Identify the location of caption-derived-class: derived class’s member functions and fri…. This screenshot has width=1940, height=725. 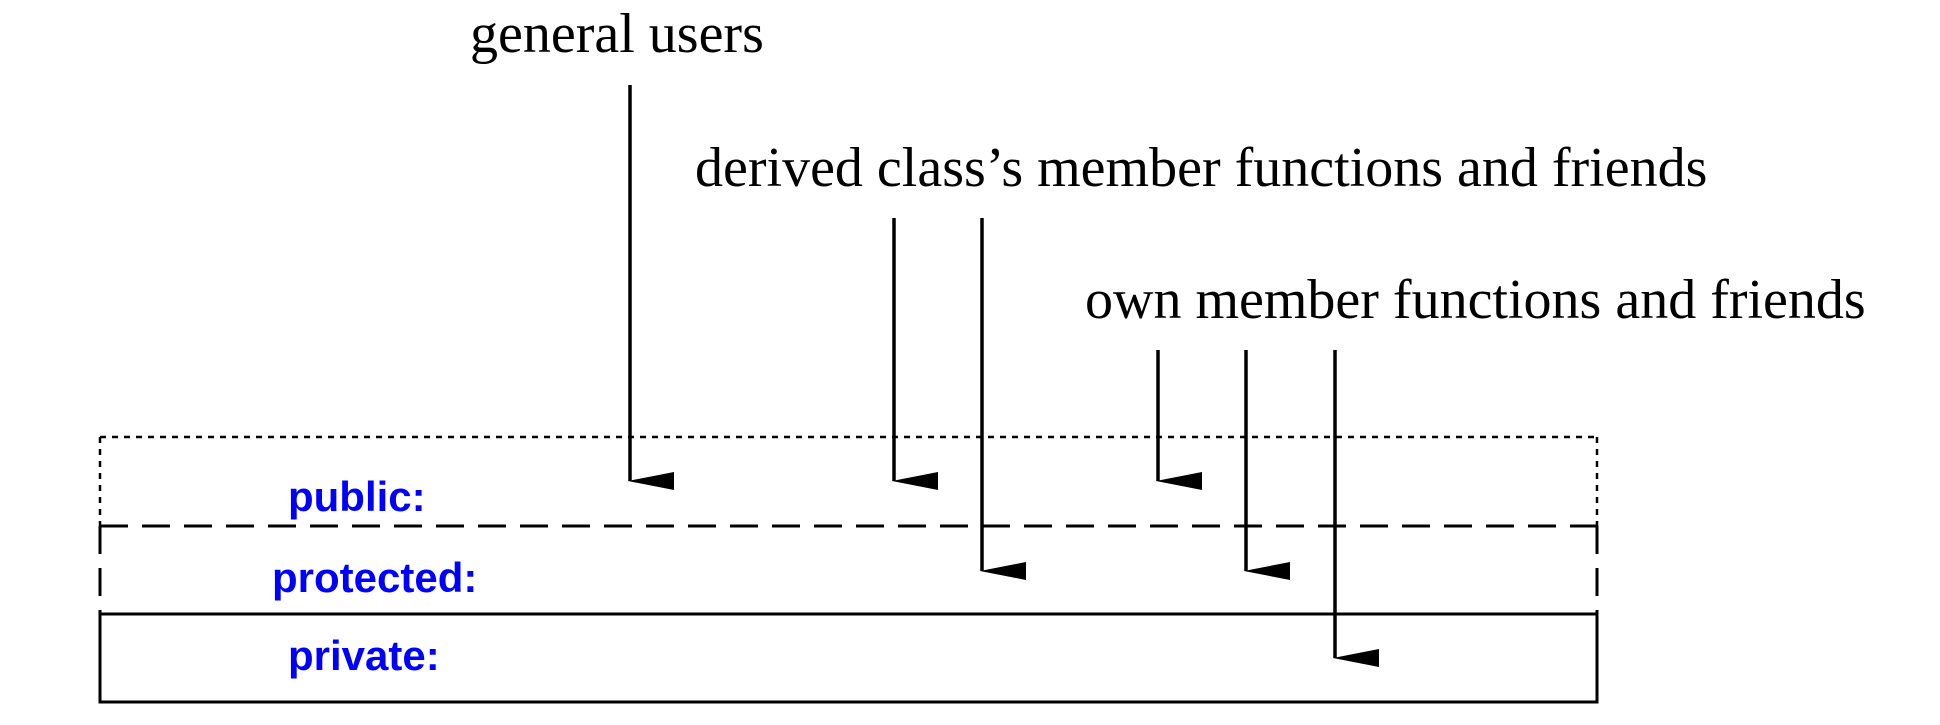
(1201, 168).